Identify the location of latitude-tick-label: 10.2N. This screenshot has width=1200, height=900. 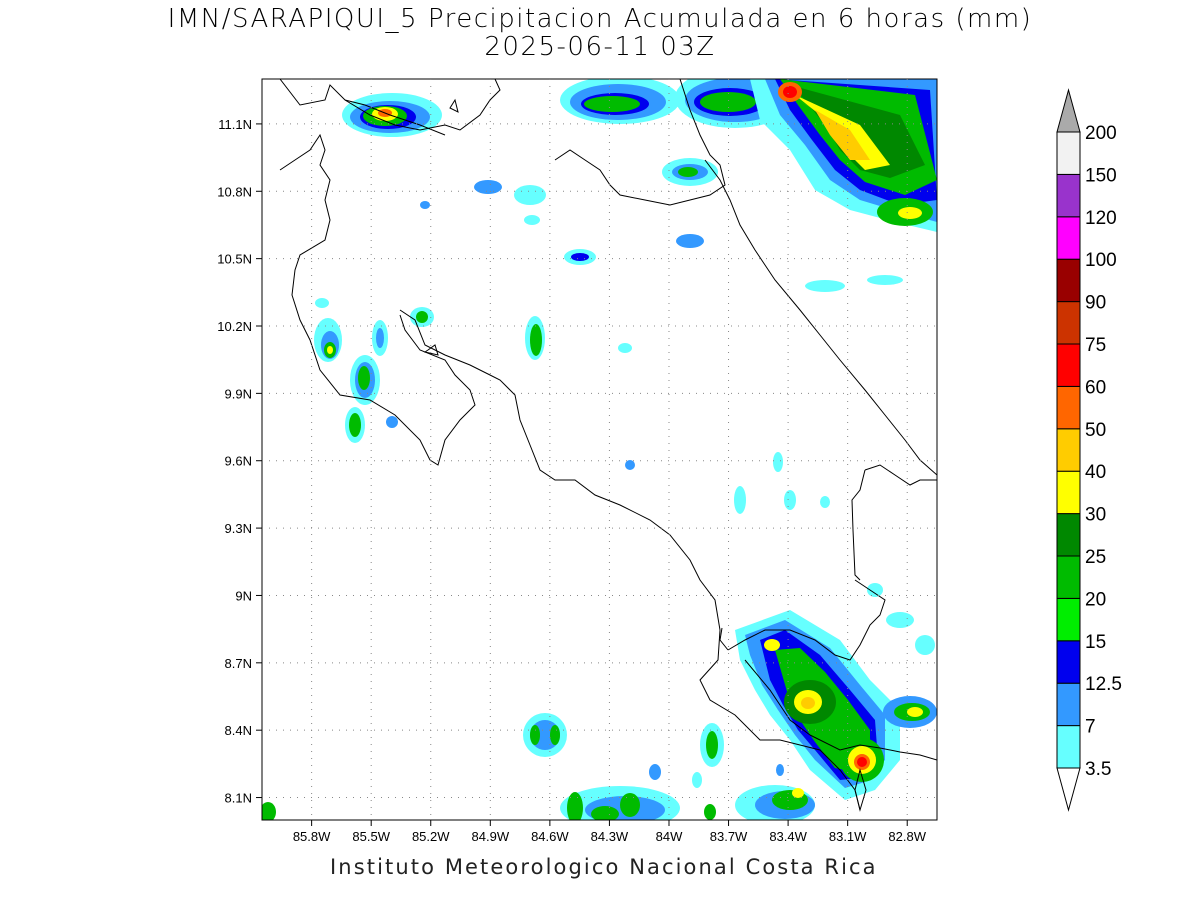
(234, 326).